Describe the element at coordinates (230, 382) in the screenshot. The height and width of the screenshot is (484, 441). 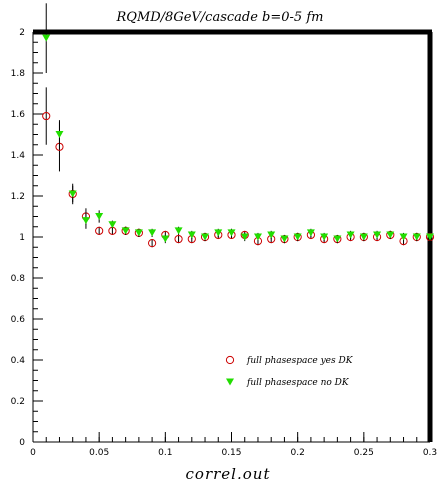
I see `legend-marker-triangle` at that location.